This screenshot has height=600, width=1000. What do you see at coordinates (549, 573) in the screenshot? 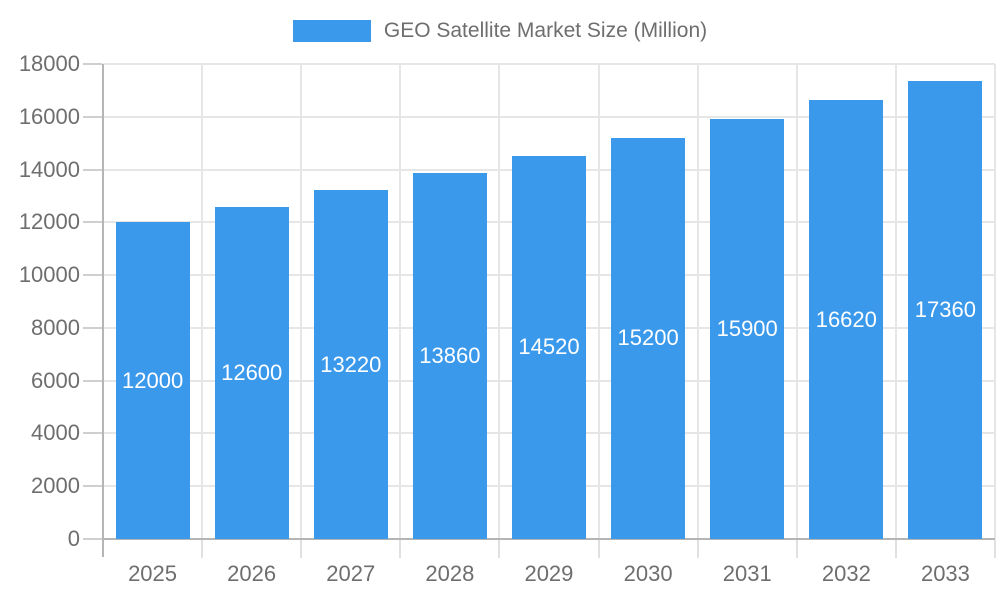
I see `x-axis-label: 2029` at bounding box center [549, 573].